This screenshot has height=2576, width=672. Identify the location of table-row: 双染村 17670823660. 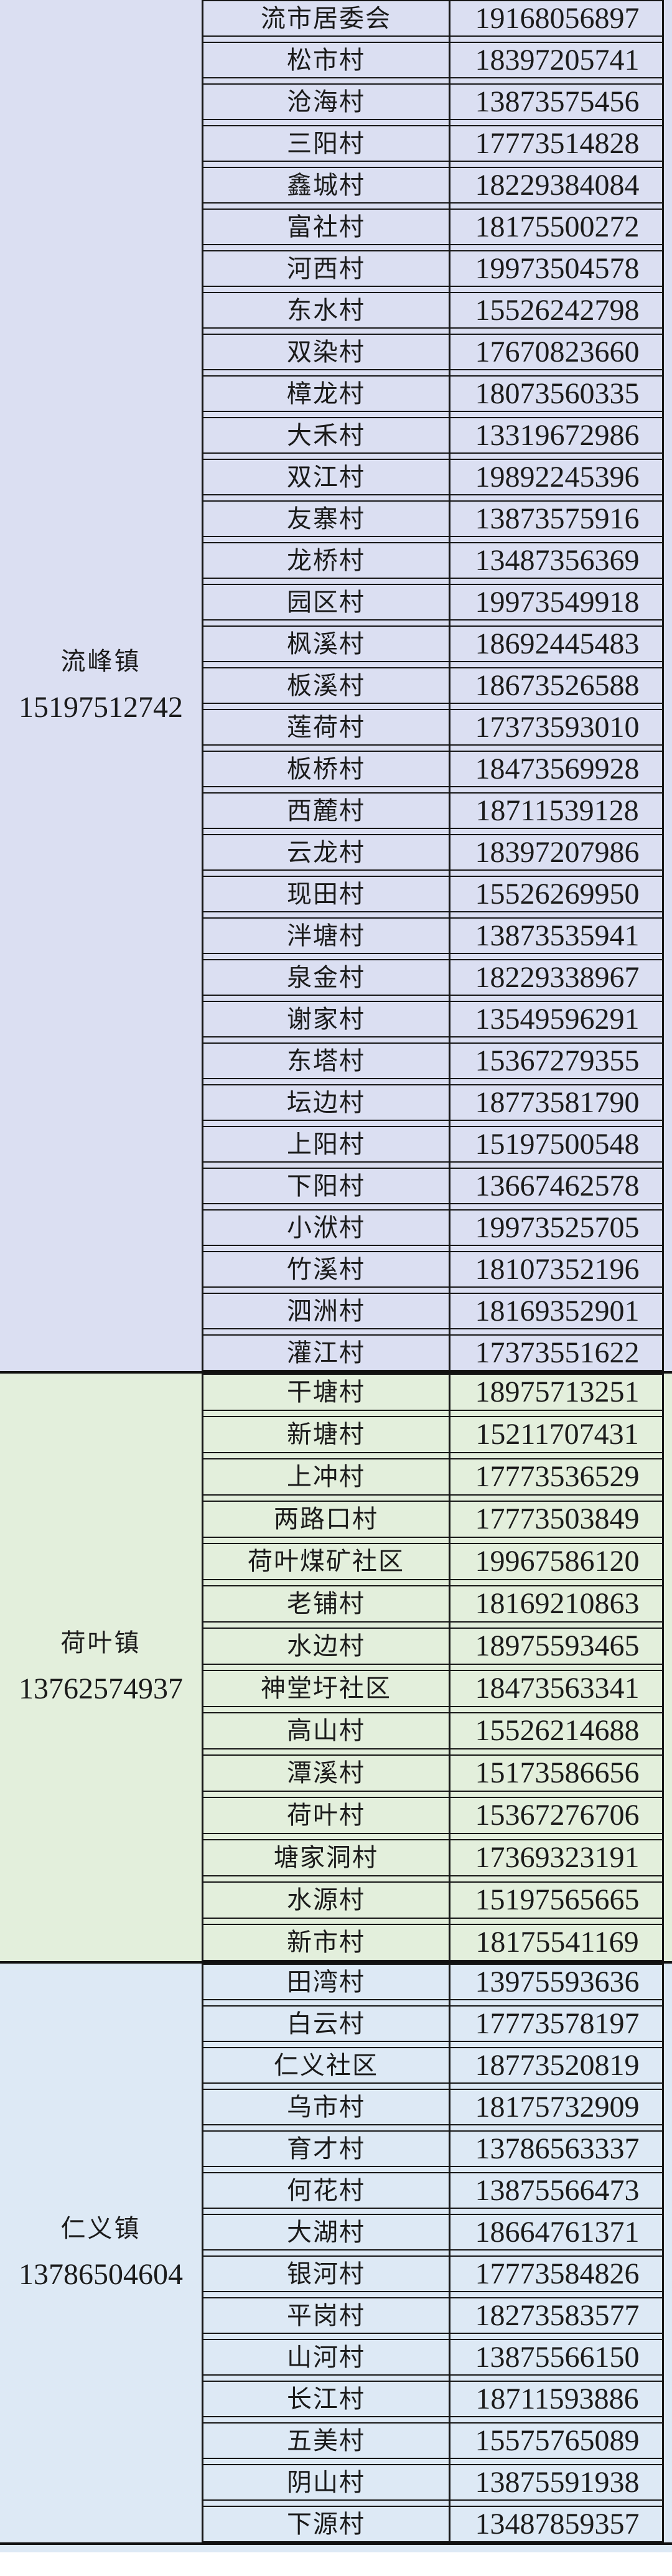
(433, 352).